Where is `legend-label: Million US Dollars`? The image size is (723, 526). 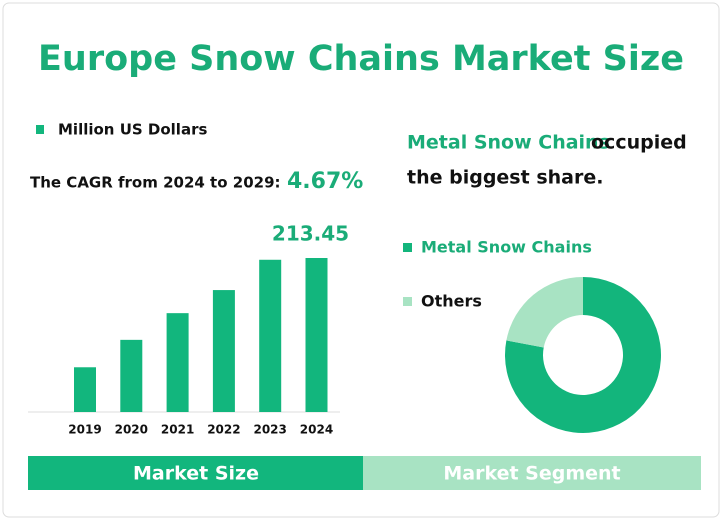 legend-label: Million US Dollars is located at coordinates (132, 130).